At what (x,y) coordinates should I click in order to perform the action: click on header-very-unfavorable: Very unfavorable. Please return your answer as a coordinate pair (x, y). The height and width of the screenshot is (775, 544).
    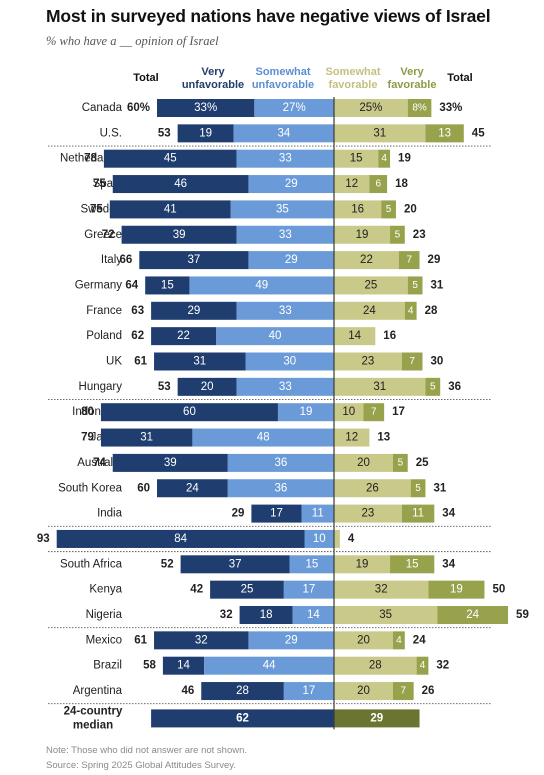
    Looking at the image, I should click on (213, 78).